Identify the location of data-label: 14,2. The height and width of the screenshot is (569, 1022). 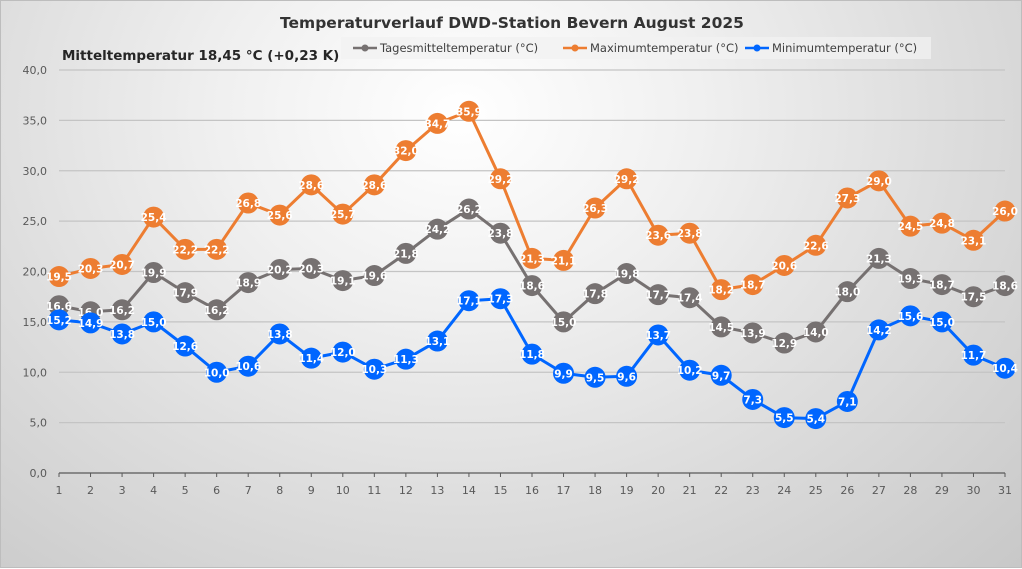
(879, 331).